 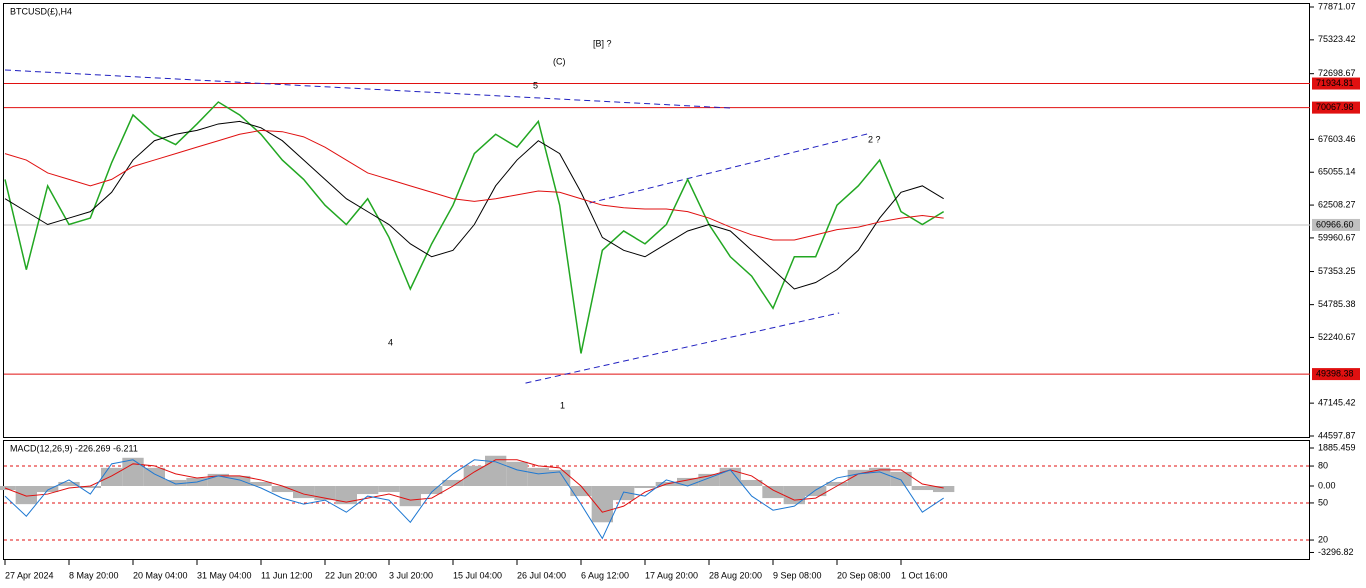 What do you see at coordinates (94, 575) in the screenshot?
I see `x-tick-label: 8 May 20:00` at bounding box center [94, 575].